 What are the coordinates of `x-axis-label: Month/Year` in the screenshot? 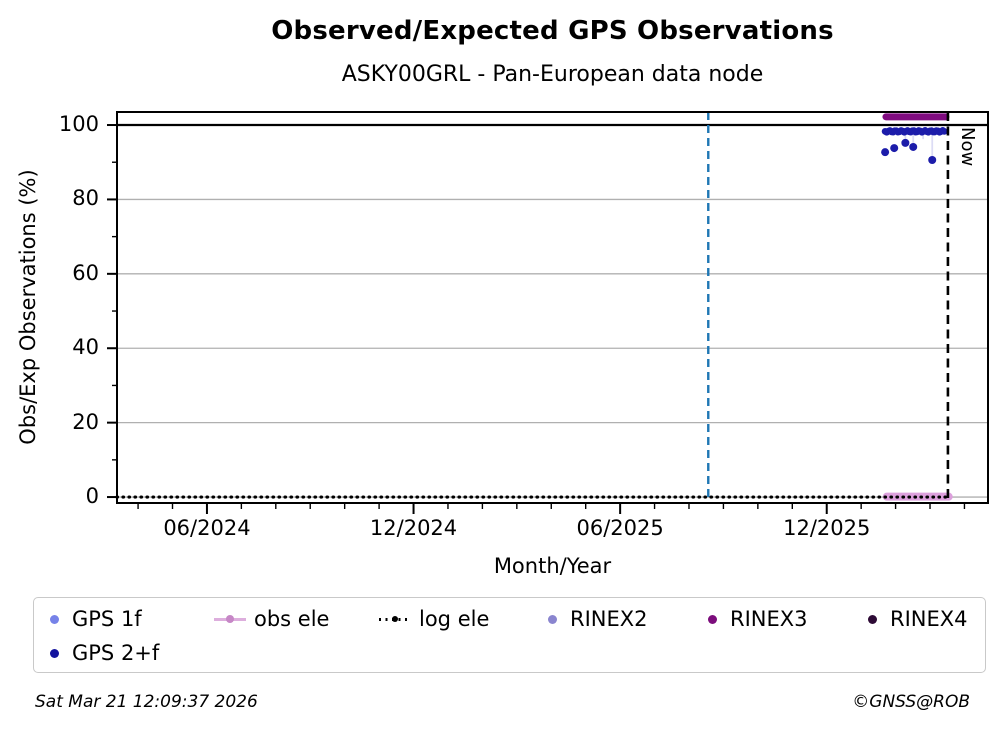 It's located at (552, 566).